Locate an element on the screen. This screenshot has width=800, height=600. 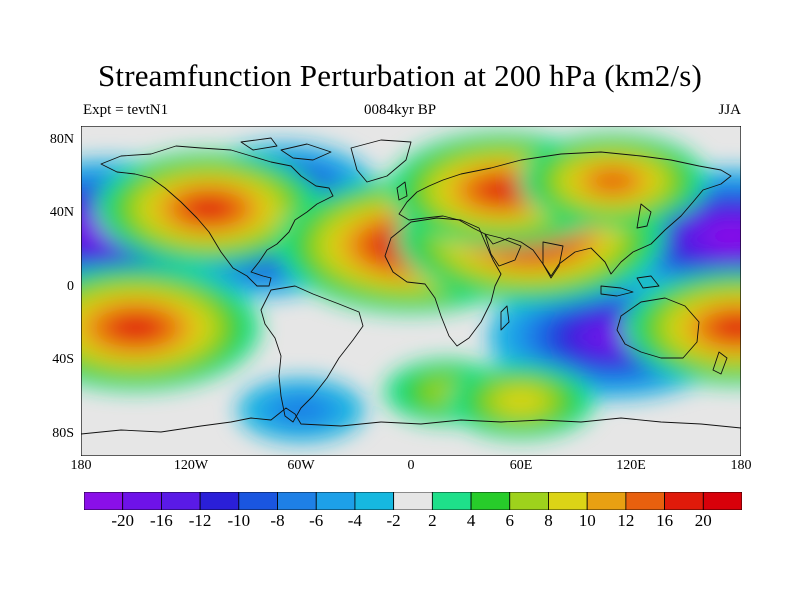
colorbar-label: 10 is located at coordinates (587, 520).